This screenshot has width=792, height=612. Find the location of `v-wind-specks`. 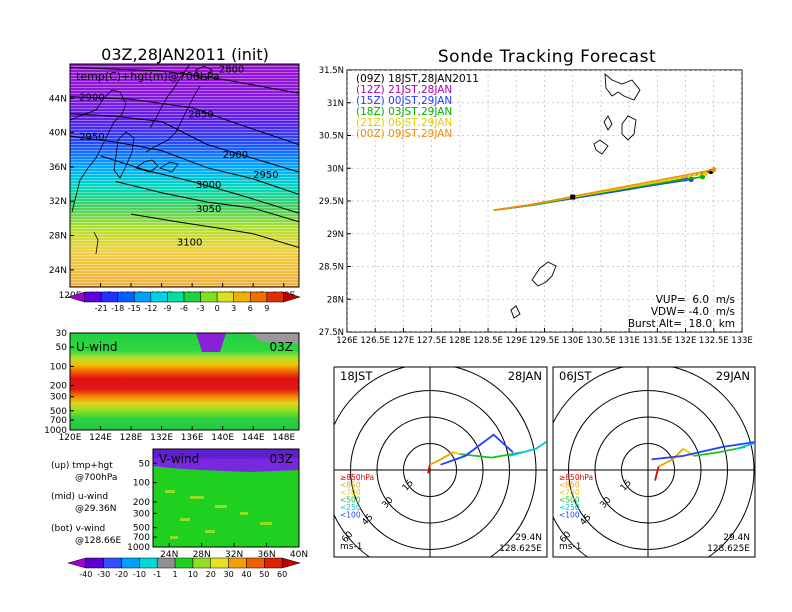

v-wind-specks is located at coordinates (218, 514).